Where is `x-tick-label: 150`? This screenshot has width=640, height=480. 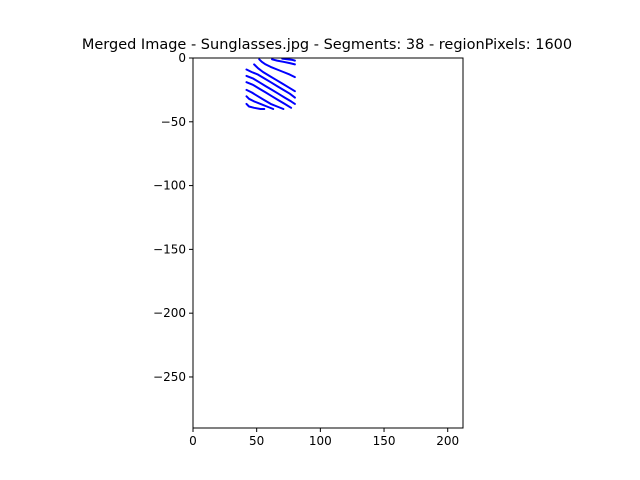
x-tick-label: 150 is located at coordinates (384, 441).